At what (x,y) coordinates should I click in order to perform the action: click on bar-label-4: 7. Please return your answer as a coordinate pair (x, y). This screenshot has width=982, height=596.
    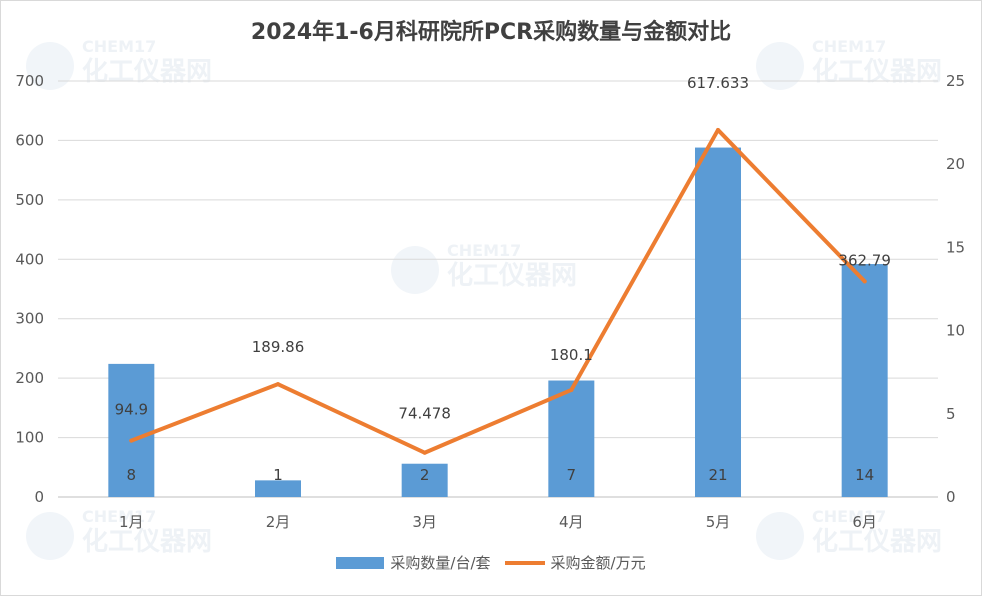
    Looking at the image, I should click on (572, 475).